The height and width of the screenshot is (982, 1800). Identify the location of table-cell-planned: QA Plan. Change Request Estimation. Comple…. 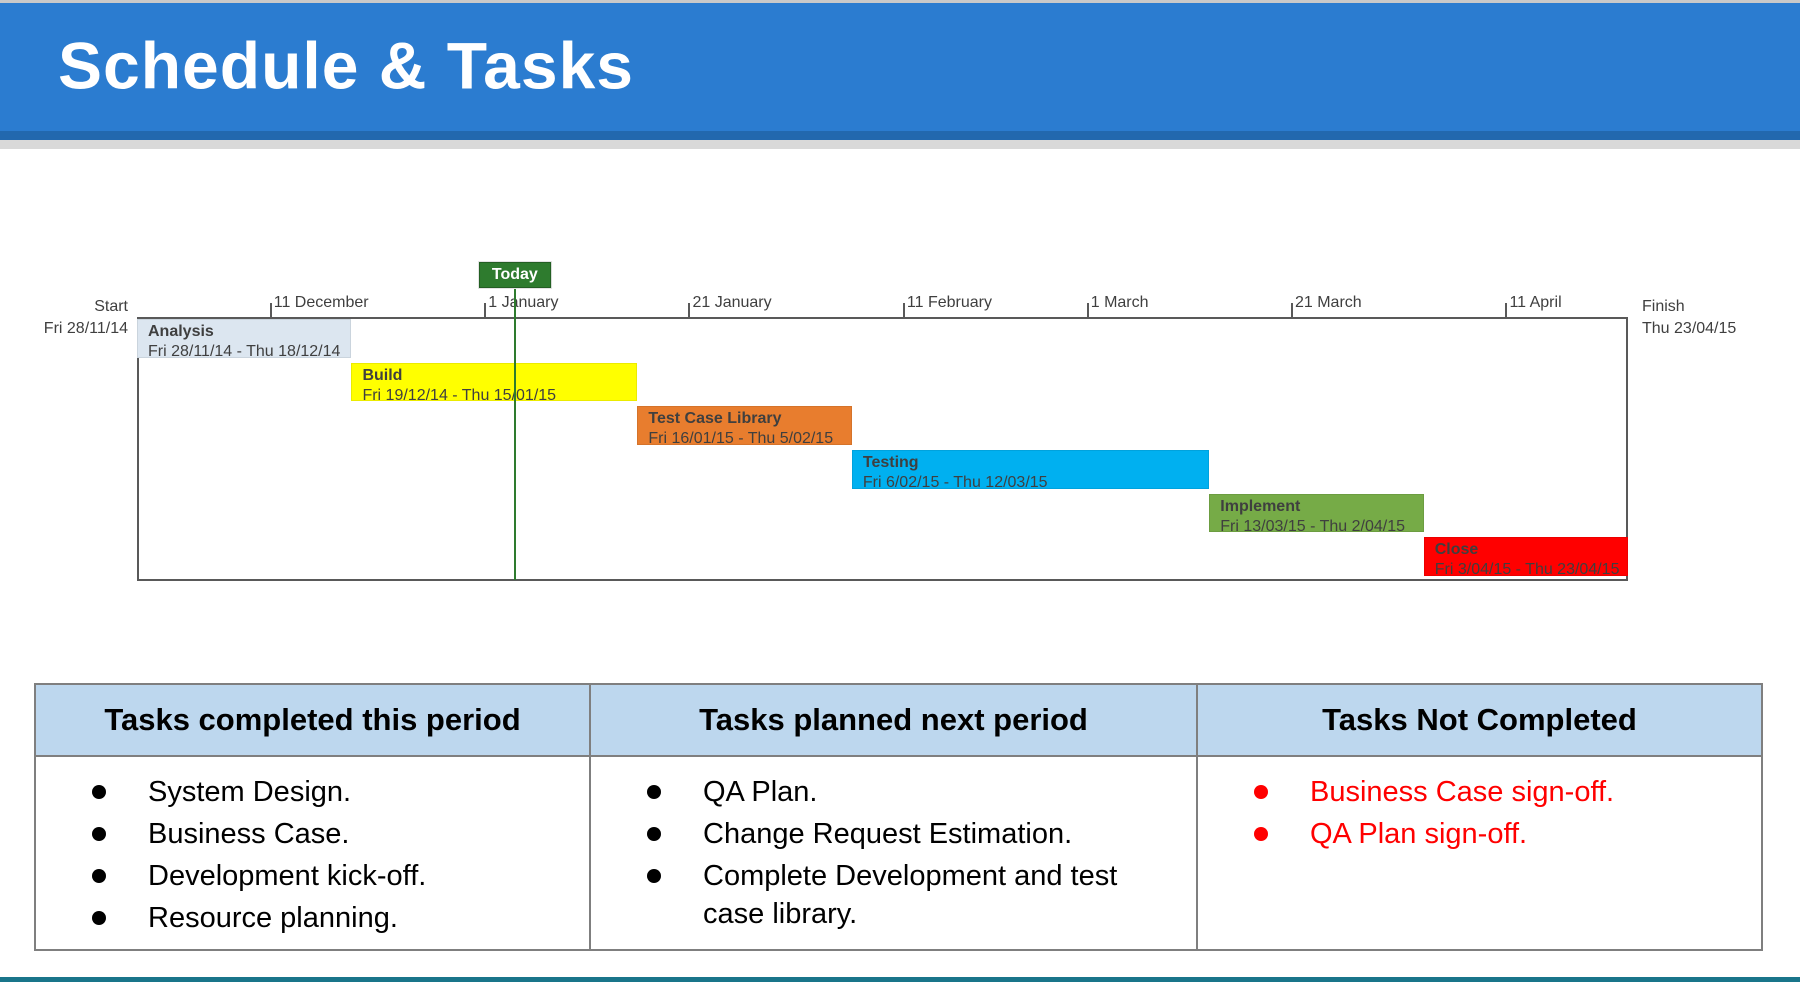
(894, 853).